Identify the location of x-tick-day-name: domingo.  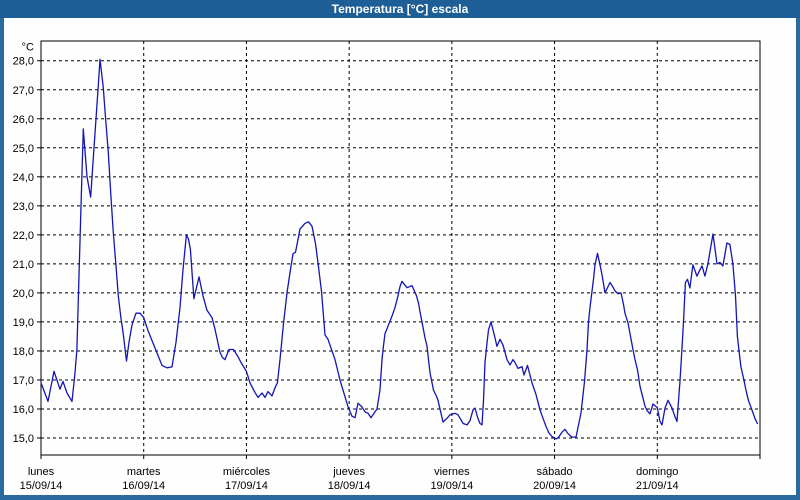
(657, 472).